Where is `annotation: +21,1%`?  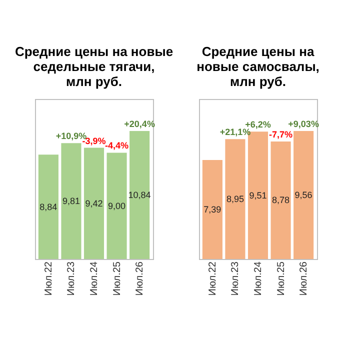 annotation: +21,1% is located at coordinates (235, 132).